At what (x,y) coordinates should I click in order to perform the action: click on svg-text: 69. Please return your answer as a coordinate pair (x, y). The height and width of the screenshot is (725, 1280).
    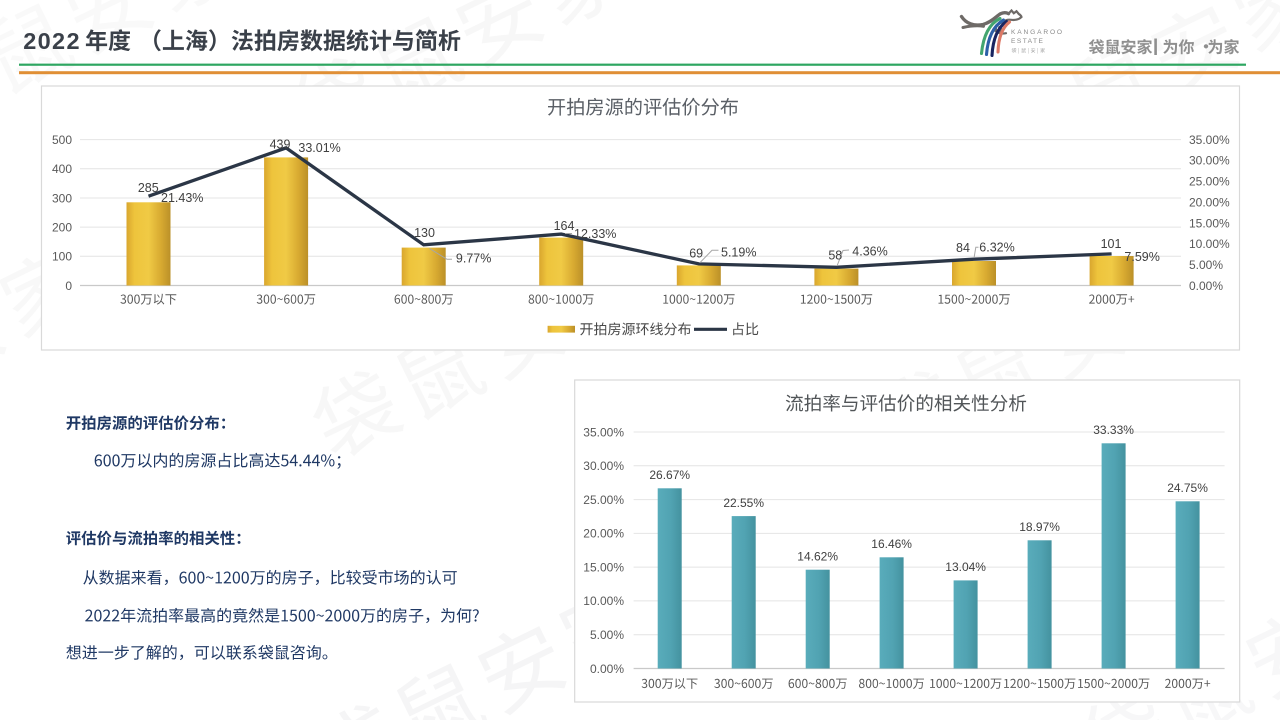
    Looking at the image, I should click on (696, 253).